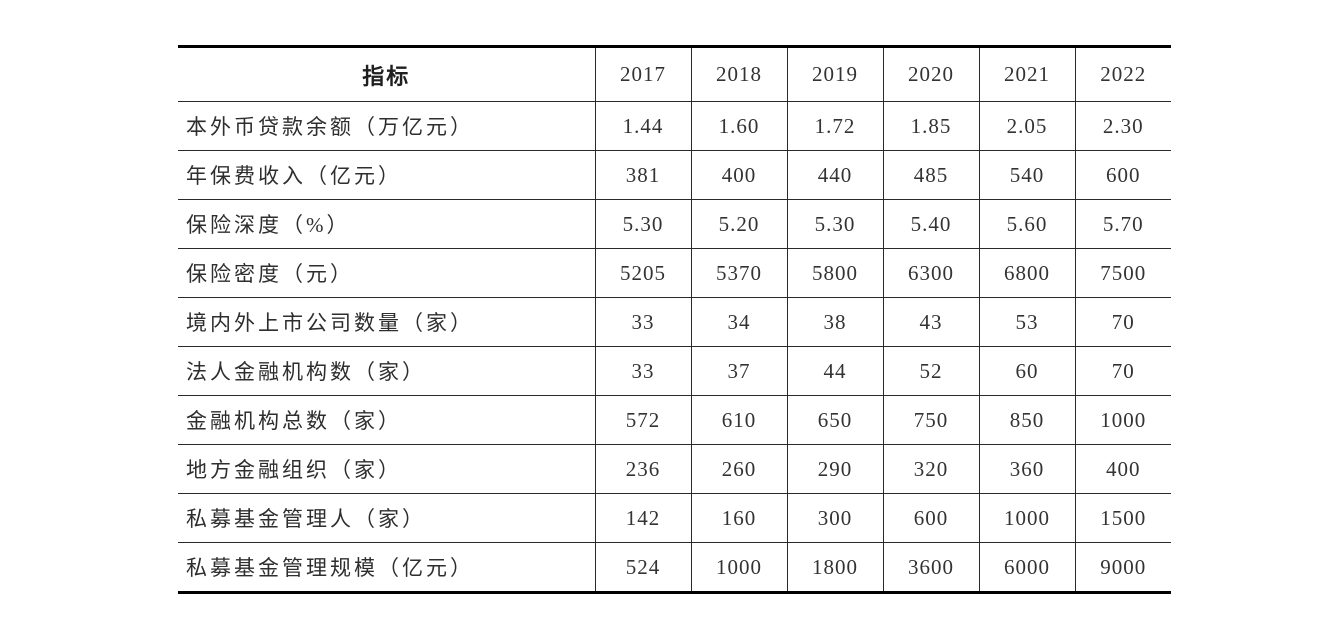  What do you see at coordinates (930, 322) in the screenshot?
I see `row-value: 43` at bounding box center [930, 322].